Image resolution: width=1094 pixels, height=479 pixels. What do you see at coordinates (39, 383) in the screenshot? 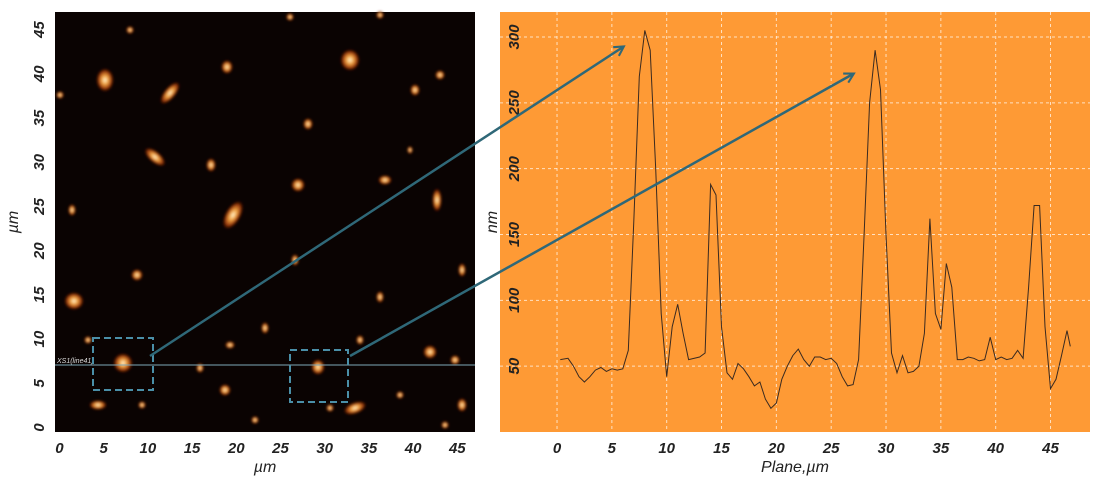
I see `y-tick-label: 5` at bounding box center [39, 383].